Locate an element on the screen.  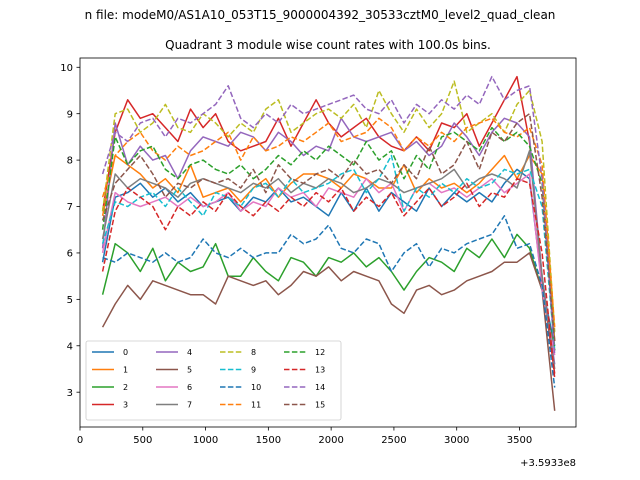
legend-label-10: 10 is located at coordinates (256, 387).